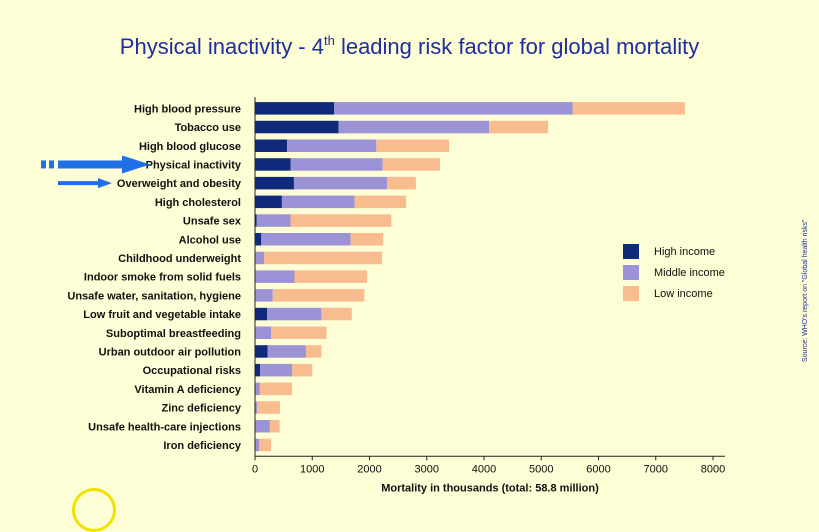 This screenshot has width=819, height=532. What do you see at coordinates (541, 469) in the screenshot?
I see `x-tick-label-5000: 5000` at bounding box center [541, 469].